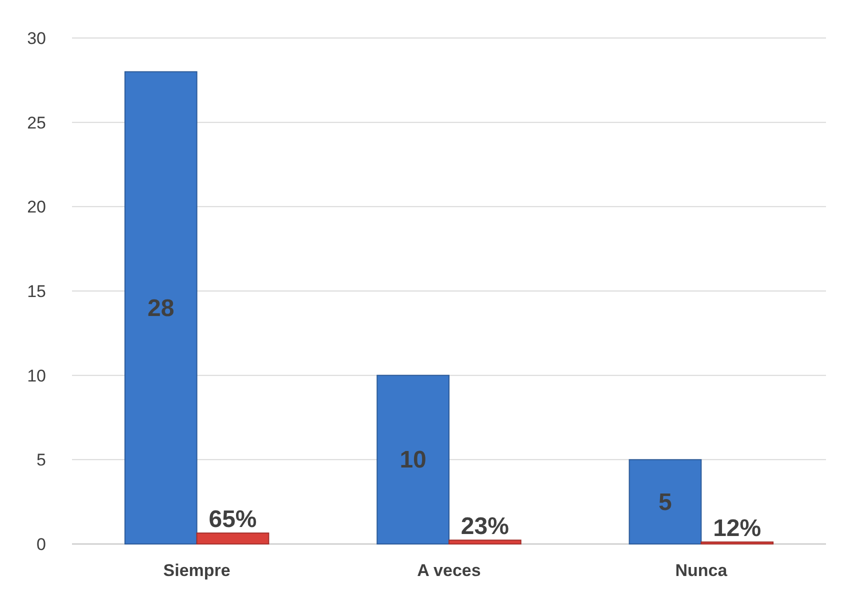 This screenshot has width=841, height=598. Describe the element at coordinates (449, 570) in the screenshot. I see `x-tick-label: A veces` at that location.